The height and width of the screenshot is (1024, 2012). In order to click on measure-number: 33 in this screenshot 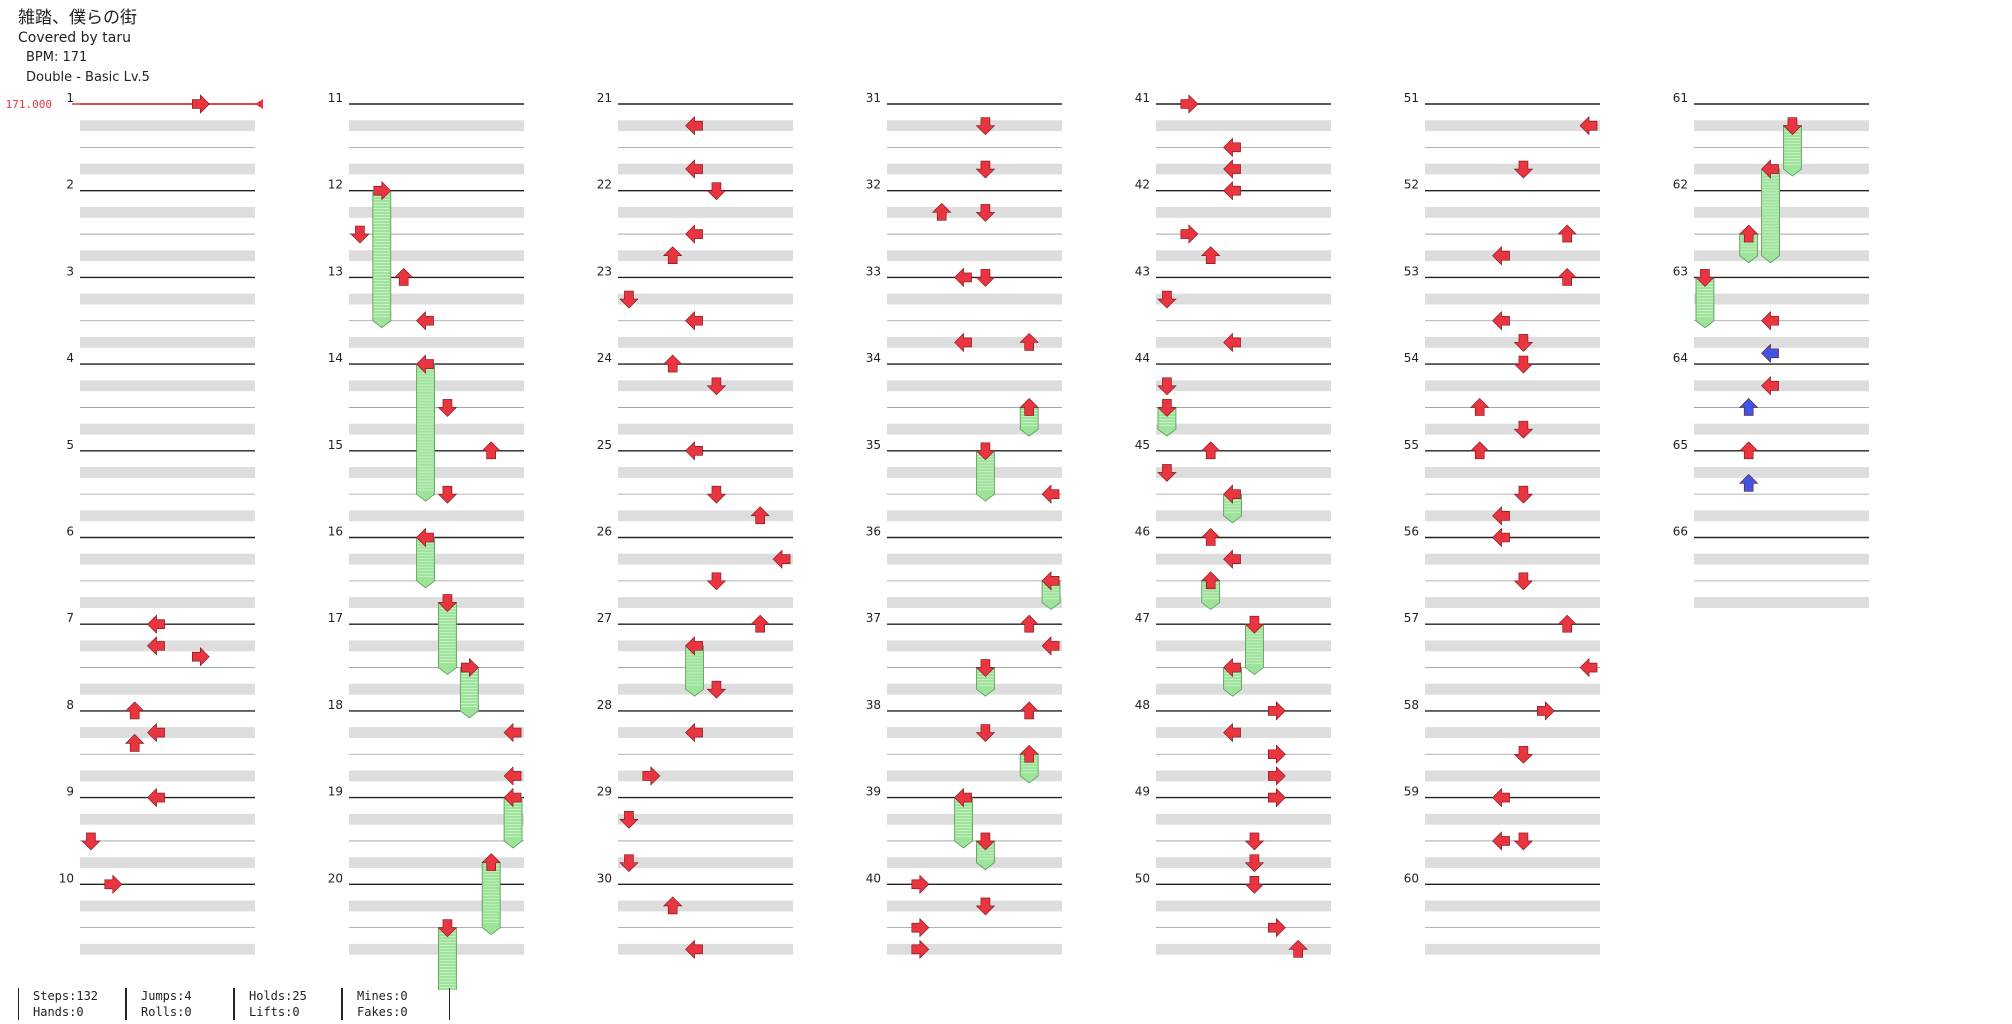, I will do `click(873, 271)`.